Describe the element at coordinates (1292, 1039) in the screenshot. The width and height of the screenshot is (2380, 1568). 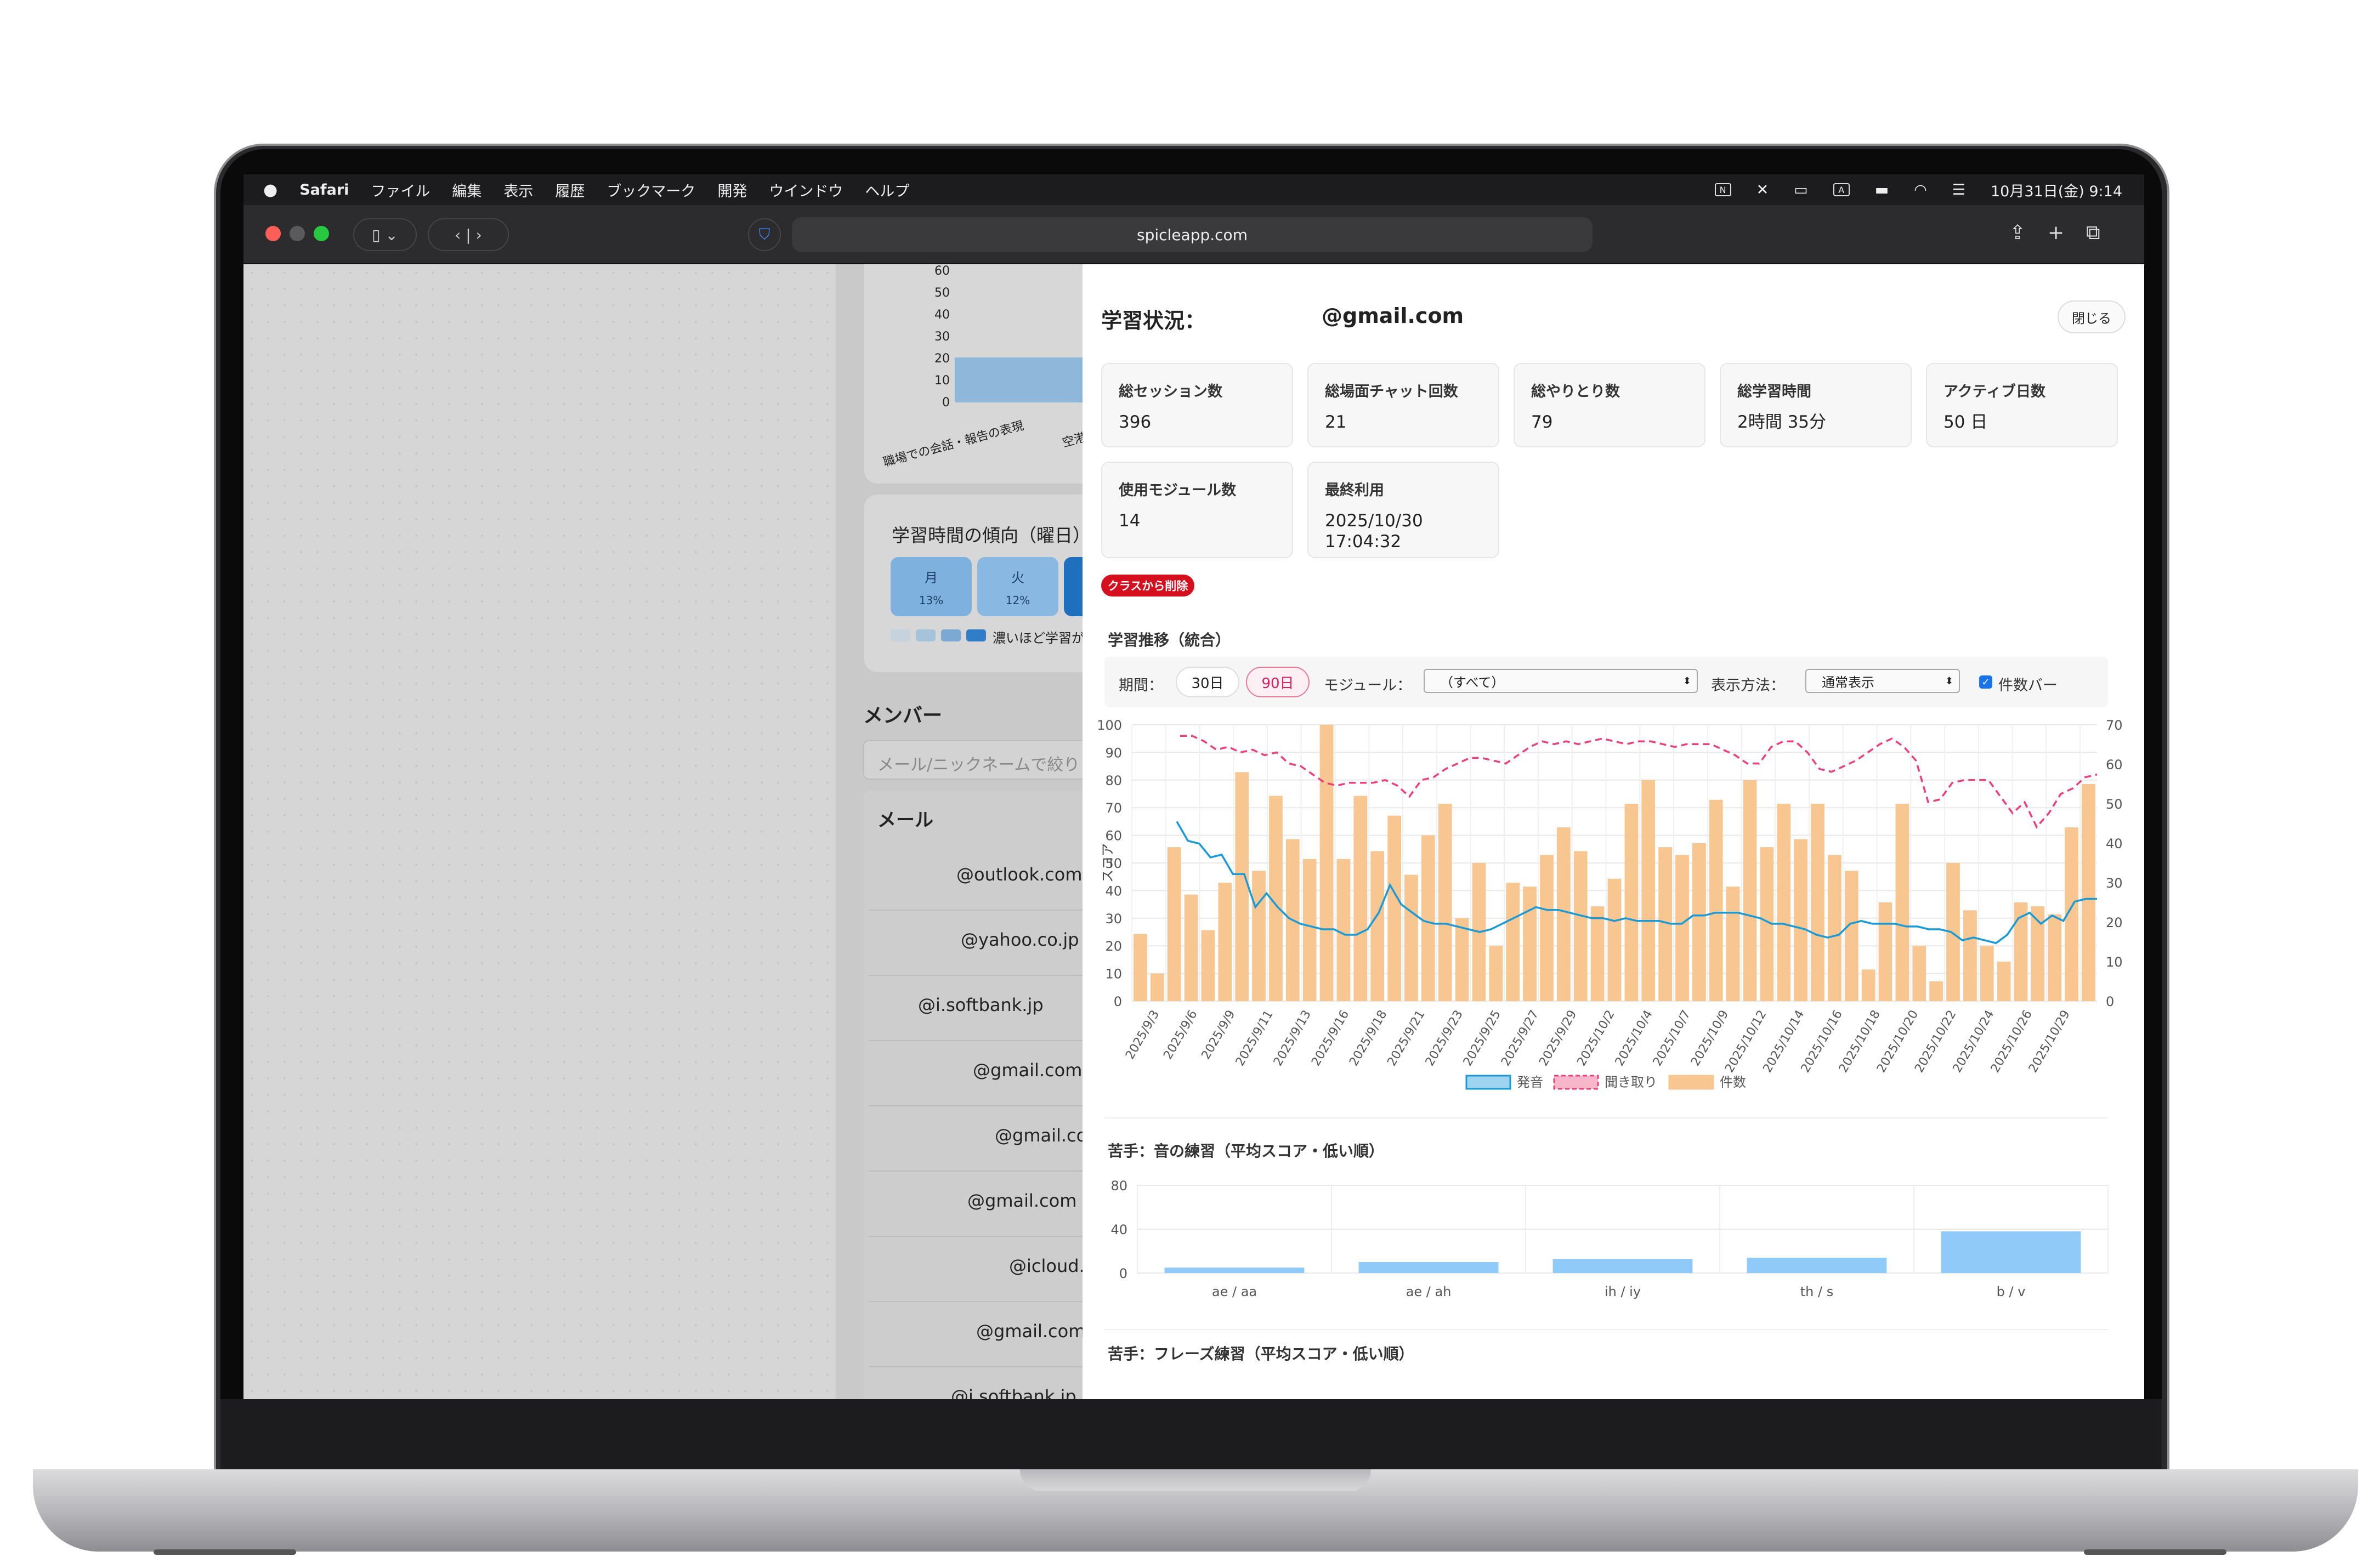
I see `x-tick-label: 2025/9/13` at that location.